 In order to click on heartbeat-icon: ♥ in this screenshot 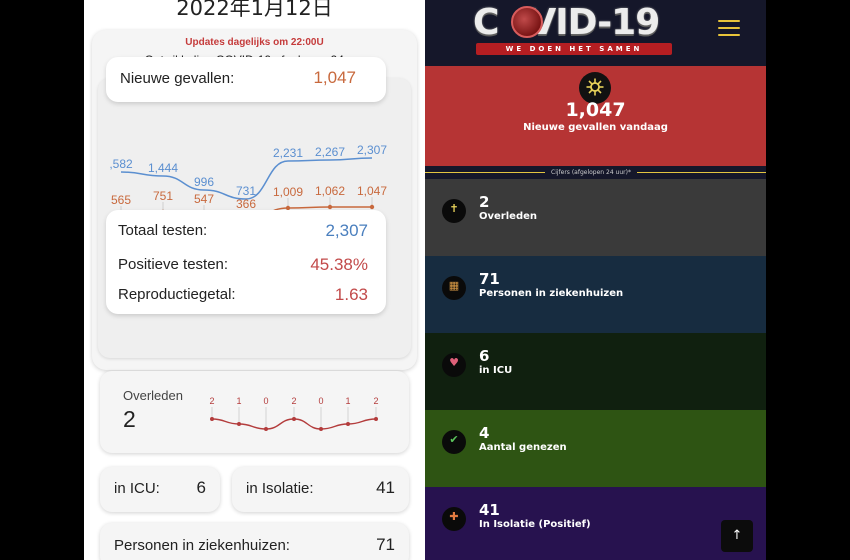, I will do `click(454, 365)`.